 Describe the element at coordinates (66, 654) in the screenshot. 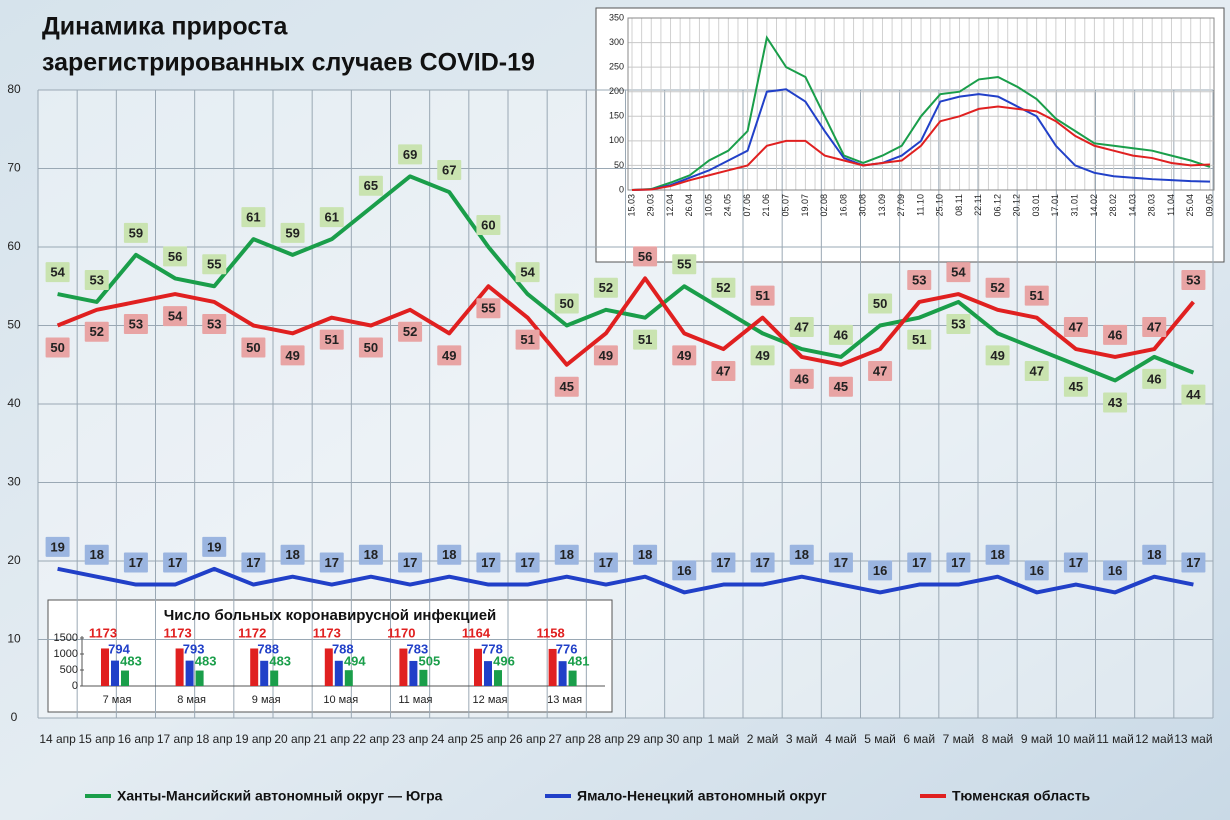

I see `inset-bar-y-tick-label: 1000` at that location.